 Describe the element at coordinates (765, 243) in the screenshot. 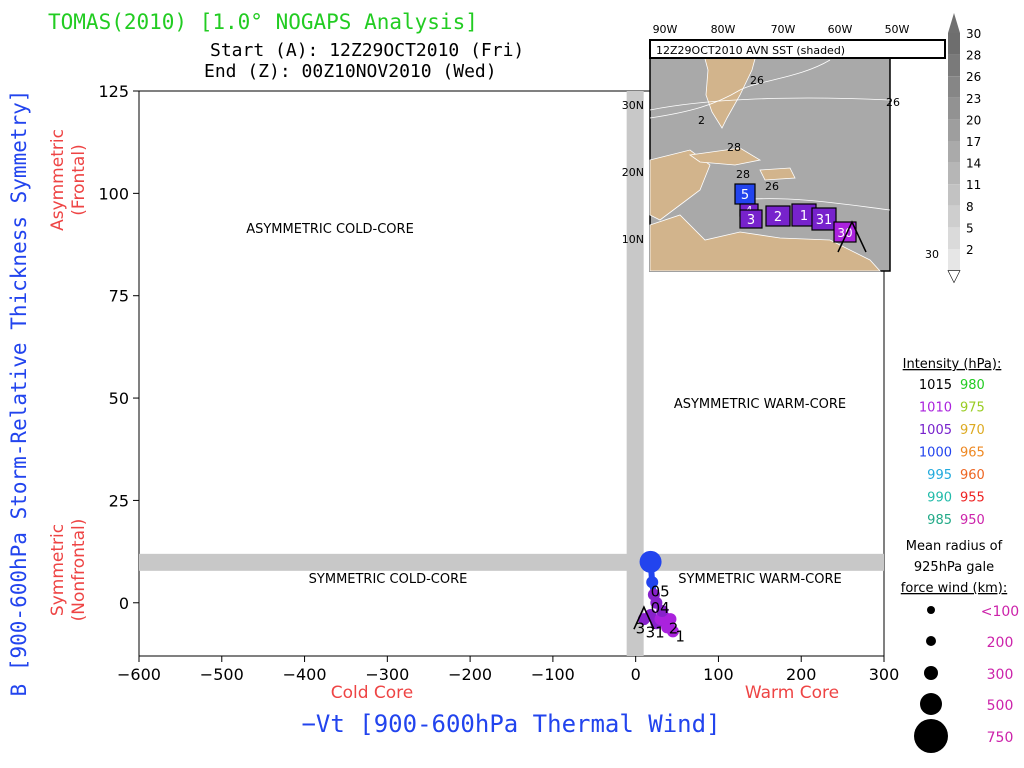

I see `inset-land-south-america` at that location.